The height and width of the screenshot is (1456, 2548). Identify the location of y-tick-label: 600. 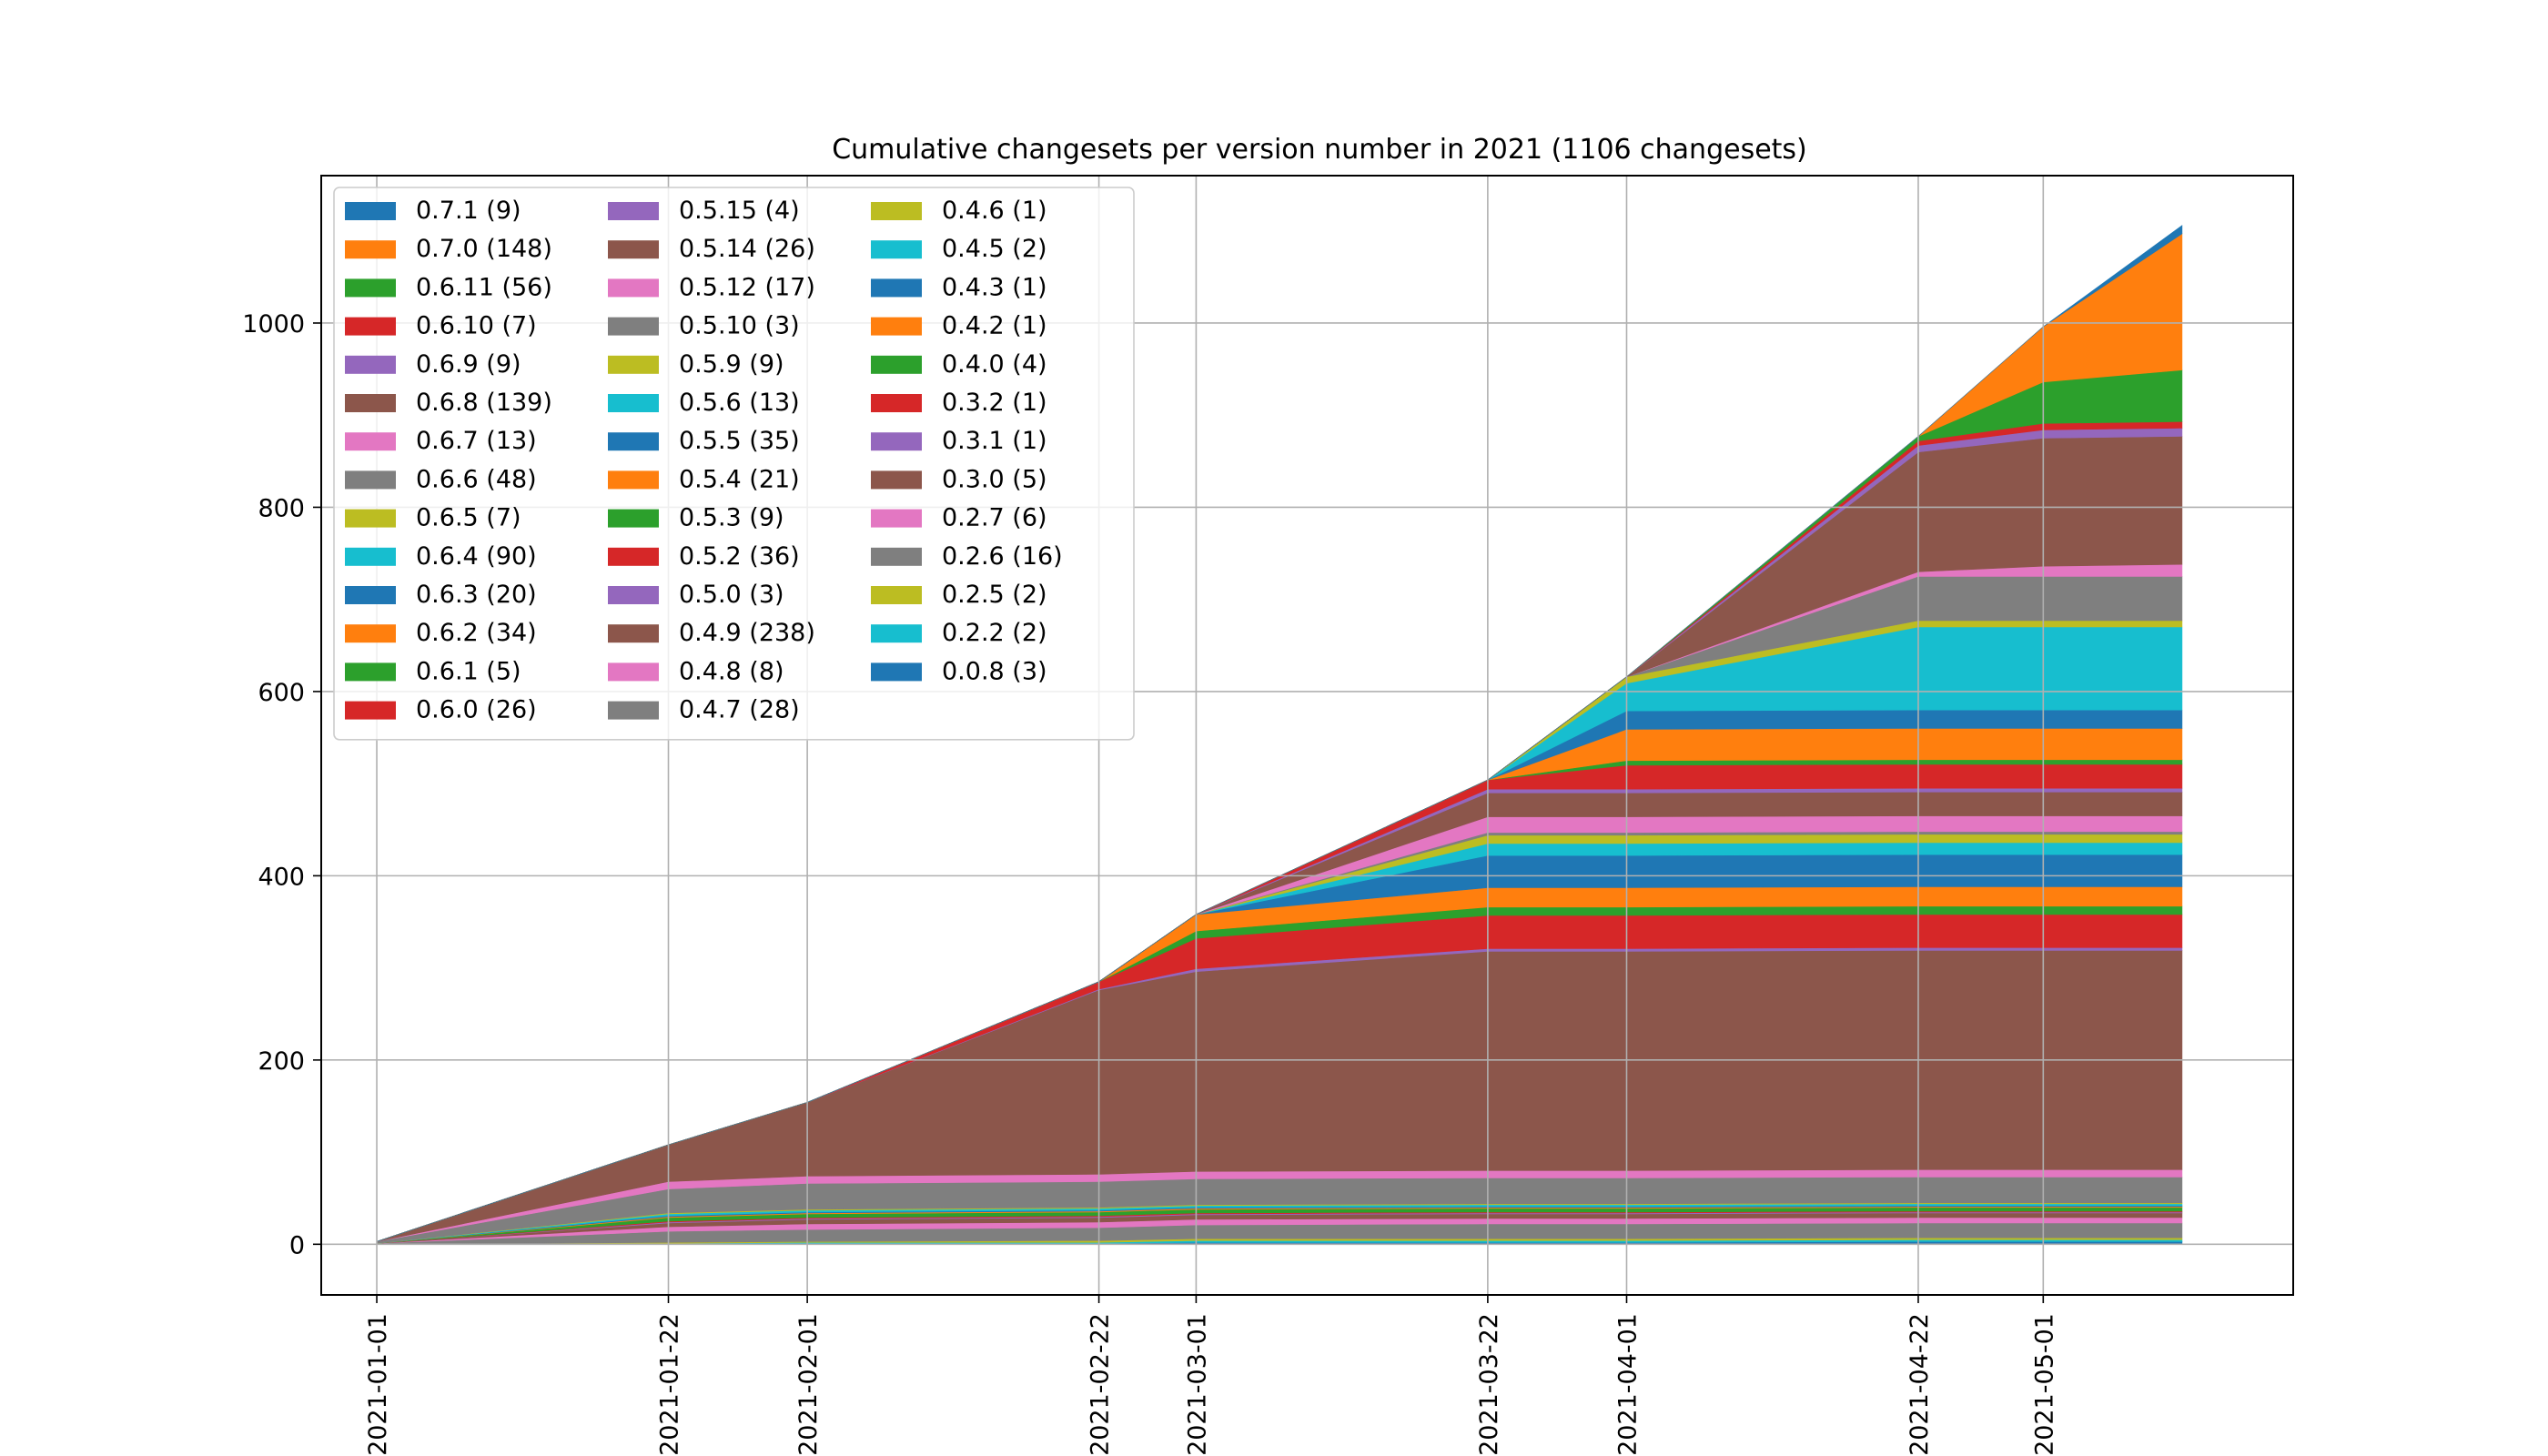
(282, 693).